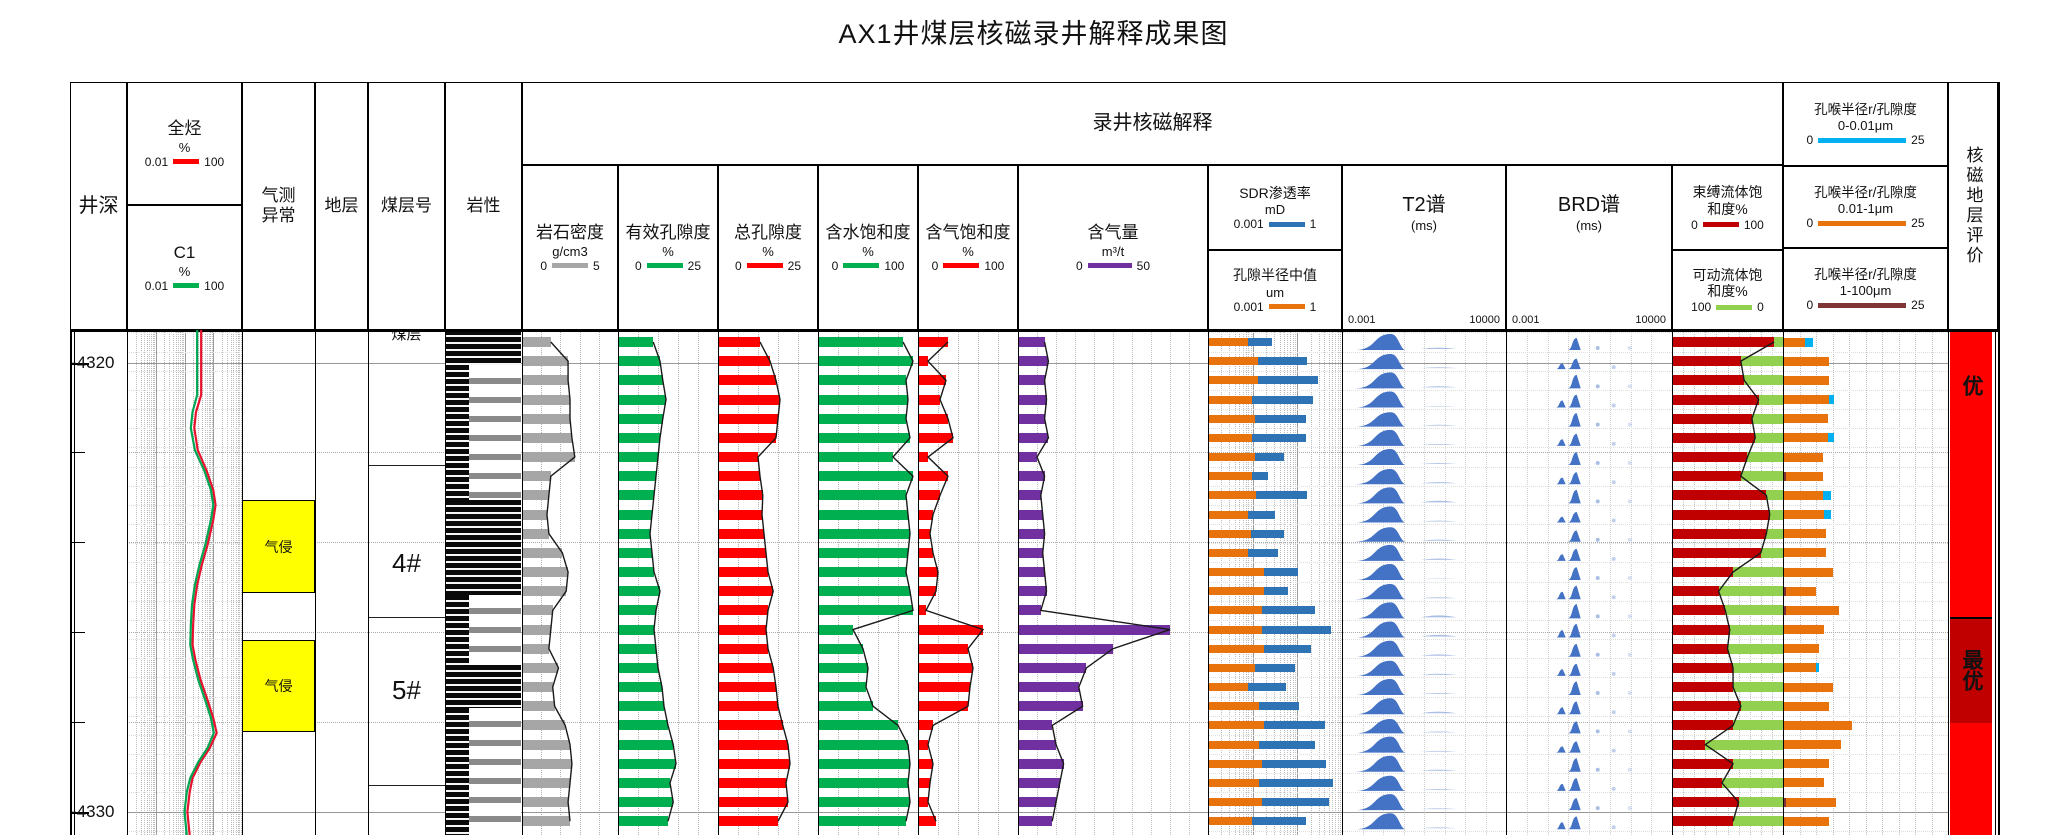  What do you see at coordinates (1113, 247) in the screenshot?
I see `track-header-gas-content: 含气量 m³/t 0 50` at bounding box center [1113, 247].